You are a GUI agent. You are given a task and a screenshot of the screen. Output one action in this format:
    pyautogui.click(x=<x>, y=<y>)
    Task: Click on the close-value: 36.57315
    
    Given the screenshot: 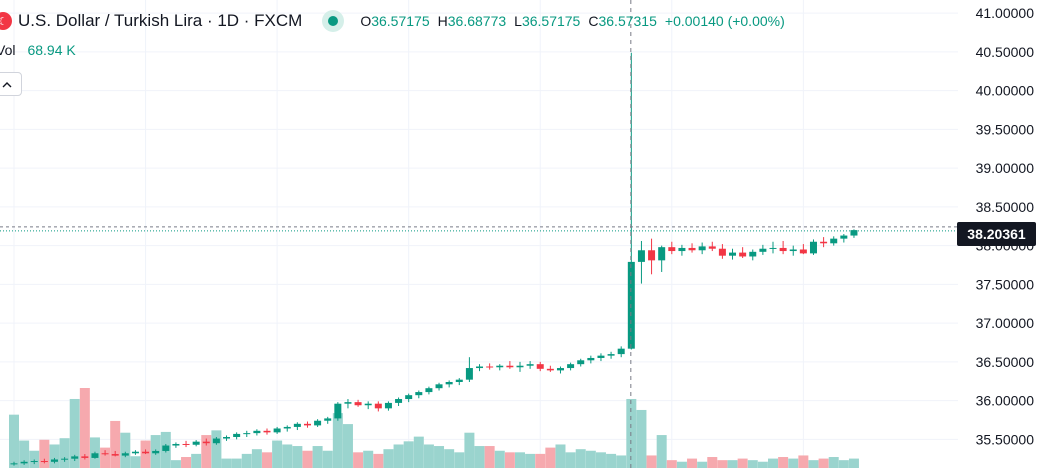 What is the action you would take?
    pyautogui.click(x=627, y=21)
    